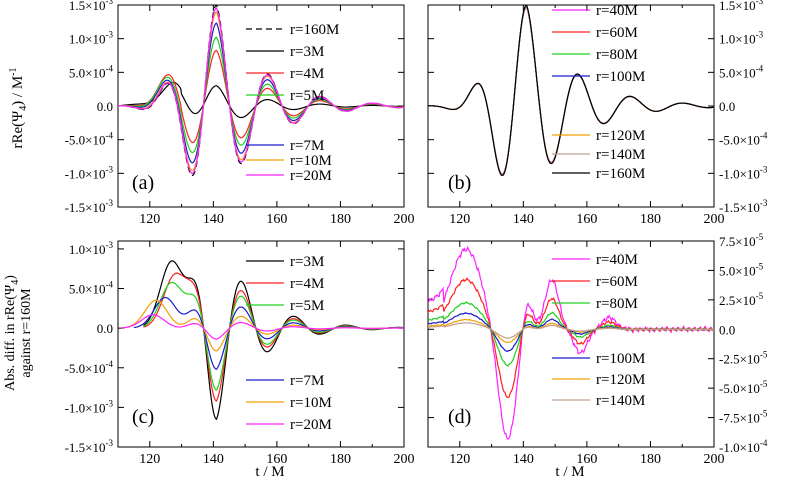  Describe the element at coordinates (743, 417) in the screenshot. I see `y-tick-label: -7.5×10⁻⁵` at that location.